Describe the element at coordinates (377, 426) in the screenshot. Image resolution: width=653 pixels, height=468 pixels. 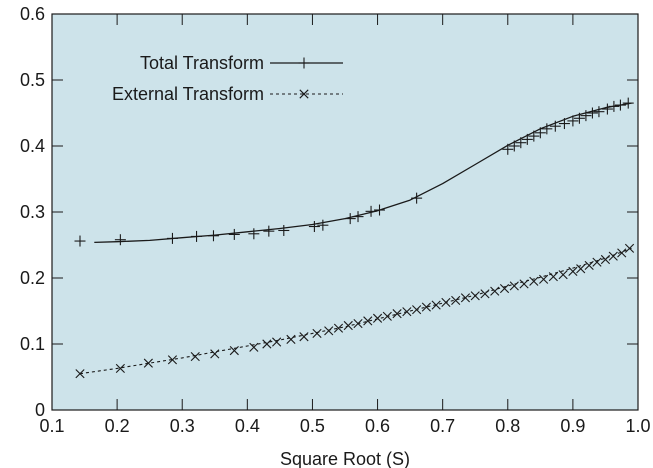
I see `x-tick-label: 0.6` at that location.